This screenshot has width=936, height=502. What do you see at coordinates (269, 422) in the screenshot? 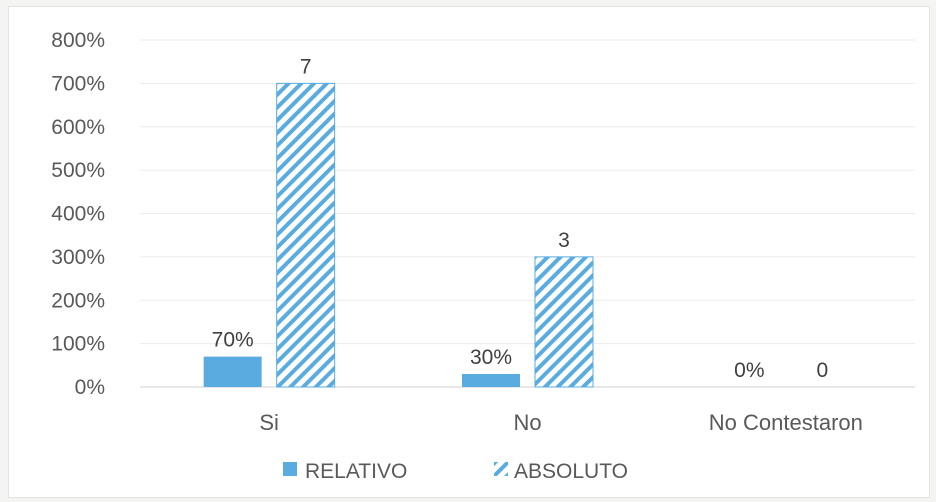
I see `x-category-label: Si` at bounding box center [269, 422].